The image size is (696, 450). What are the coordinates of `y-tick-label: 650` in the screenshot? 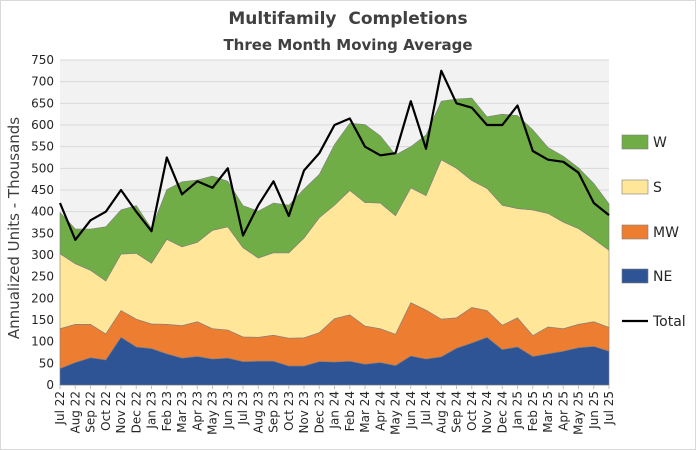 It's located at (42, 103).